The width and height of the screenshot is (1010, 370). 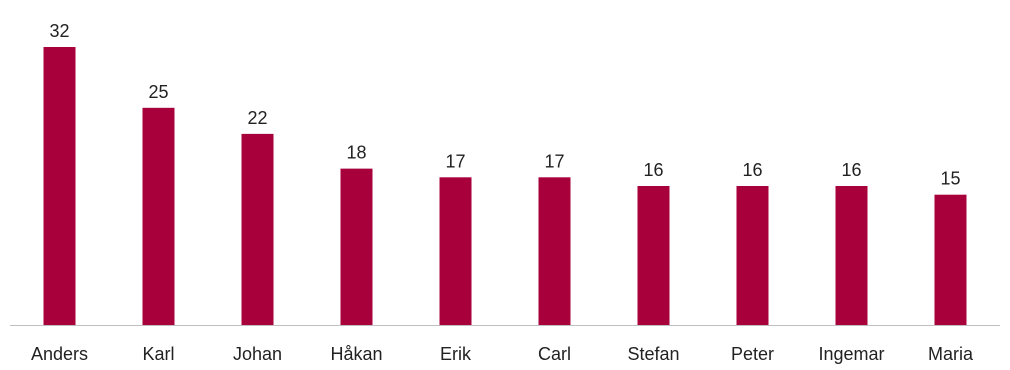 What do you see at coordinates (456, 354) in the screenshot?
I see `category-label-4: Erik` at bounding box center [456, 354].